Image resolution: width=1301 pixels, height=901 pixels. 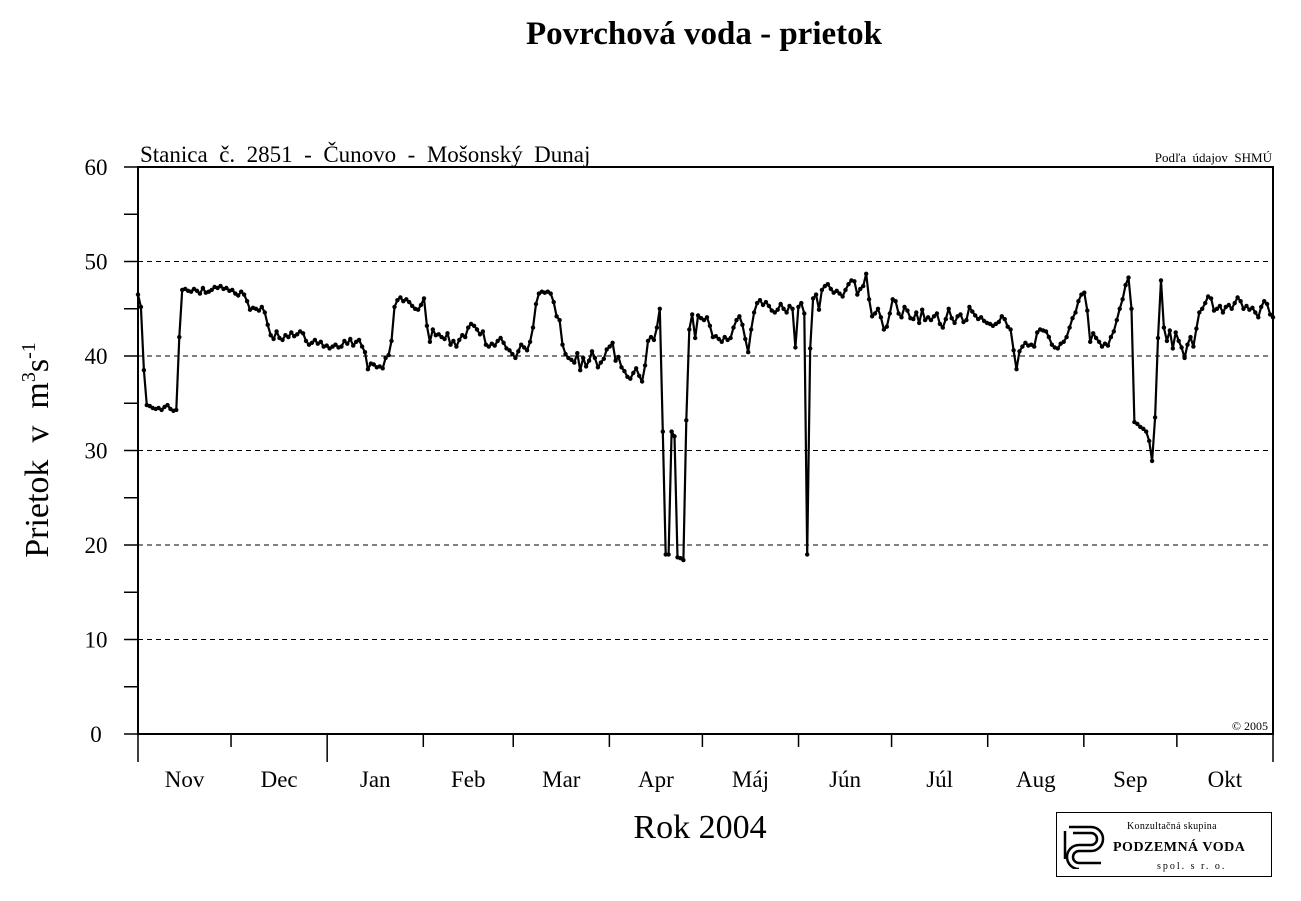 What do you see at coordinates (699, 827) in the screenshot?
I see `x-axis-label: Rok 2004` at bounding box center [699, 827].